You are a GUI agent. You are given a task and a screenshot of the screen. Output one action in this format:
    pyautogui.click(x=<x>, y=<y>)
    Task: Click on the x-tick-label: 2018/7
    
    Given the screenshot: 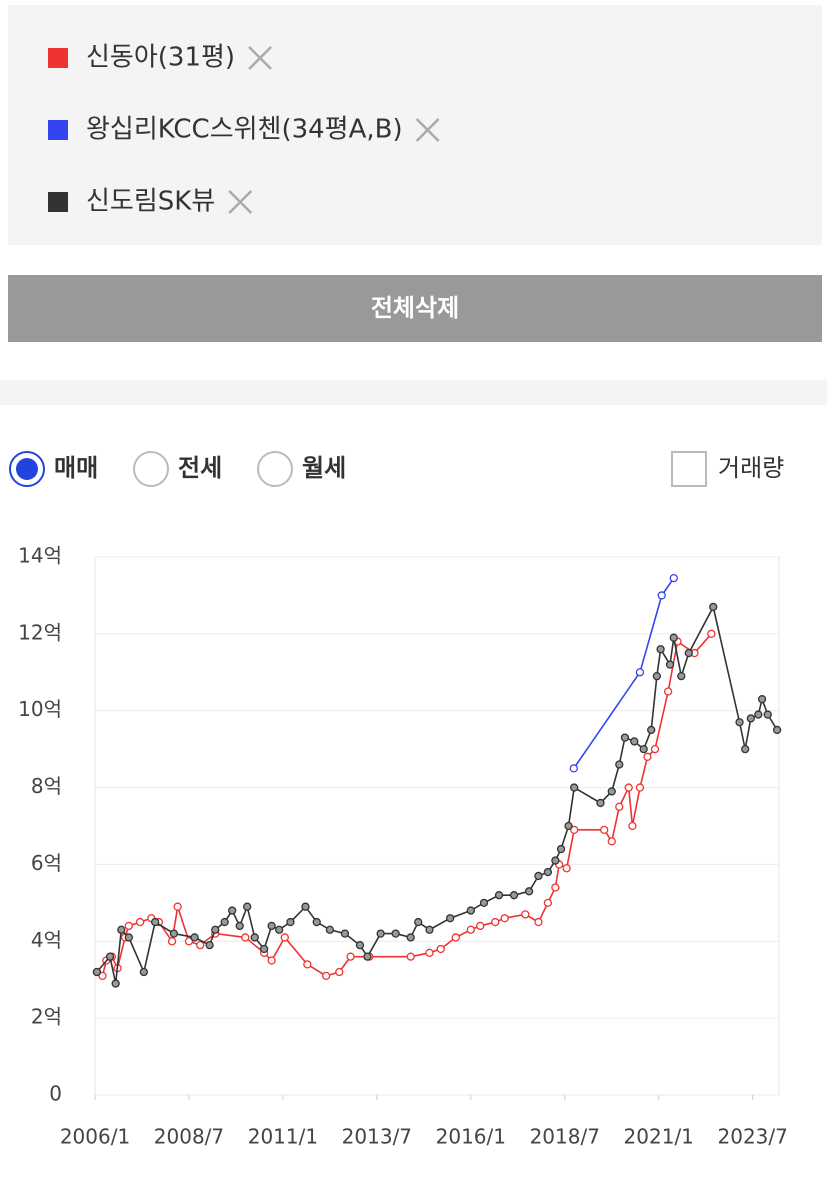 What is the action you would take?
    pyautogui.click(x=565, y=1137)
    